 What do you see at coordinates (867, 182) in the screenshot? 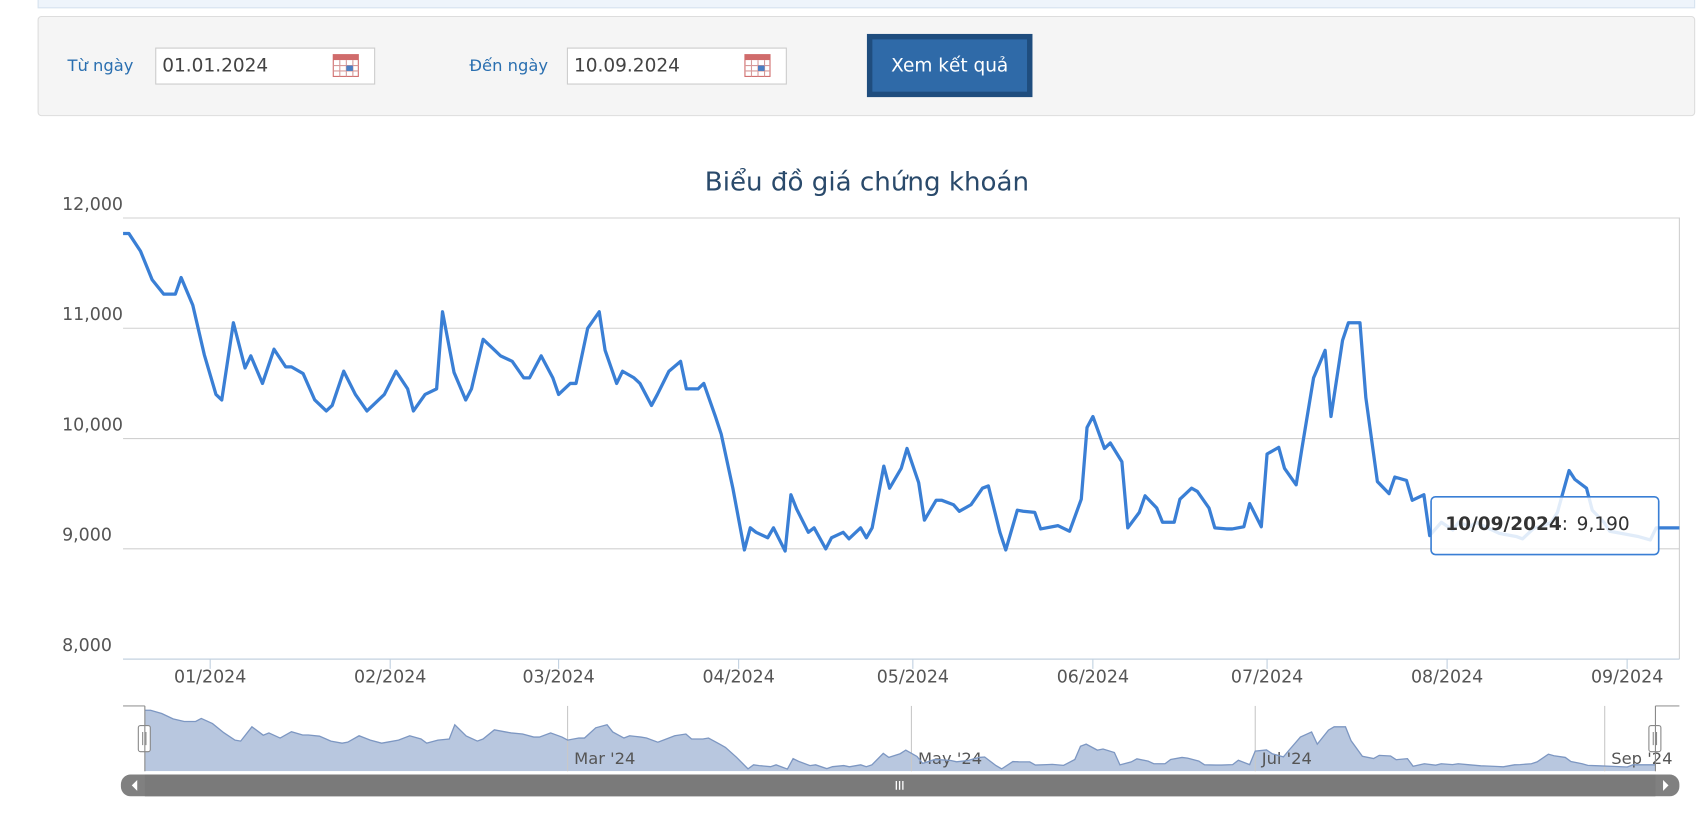
I see `chart-title: Biểu đồ giá chứng khoán` at bounding box center [867, 182].